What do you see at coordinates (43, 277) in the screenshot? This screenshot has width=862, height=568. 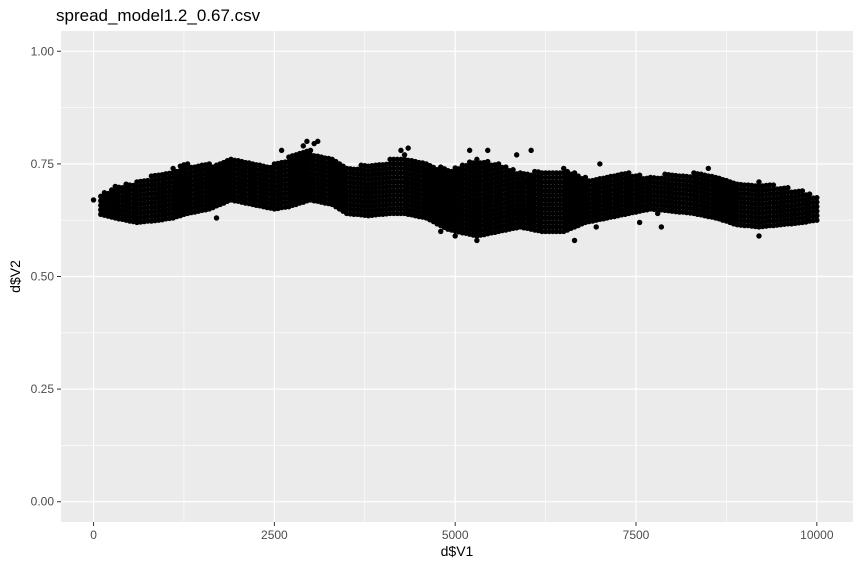 I see `y-tick-label: 0.50` at bounding box center [43, 277].